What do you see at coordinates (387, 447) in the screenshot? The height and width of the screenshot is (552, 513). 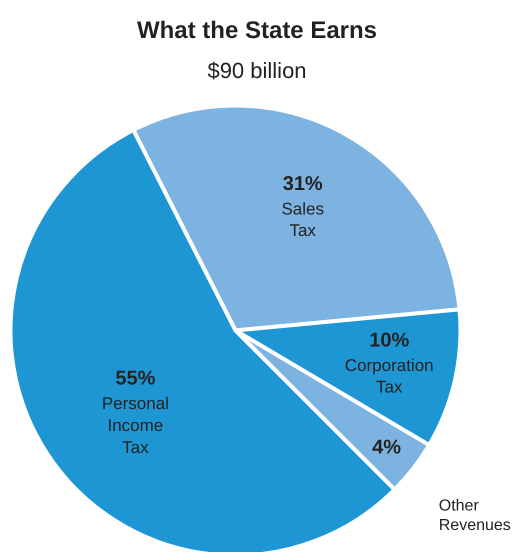 I see `data-label: 4%` at bounding box center [387, 447].